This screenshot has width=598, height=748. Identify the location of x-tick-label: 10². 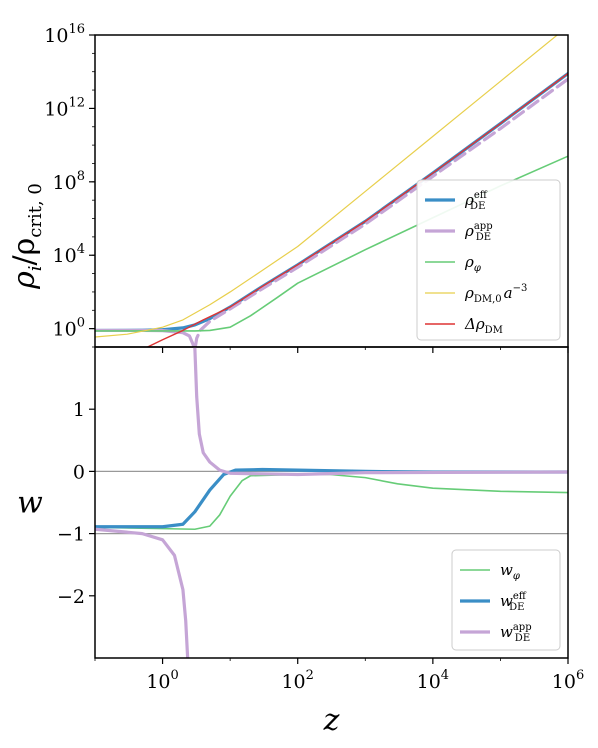
(297, 680).